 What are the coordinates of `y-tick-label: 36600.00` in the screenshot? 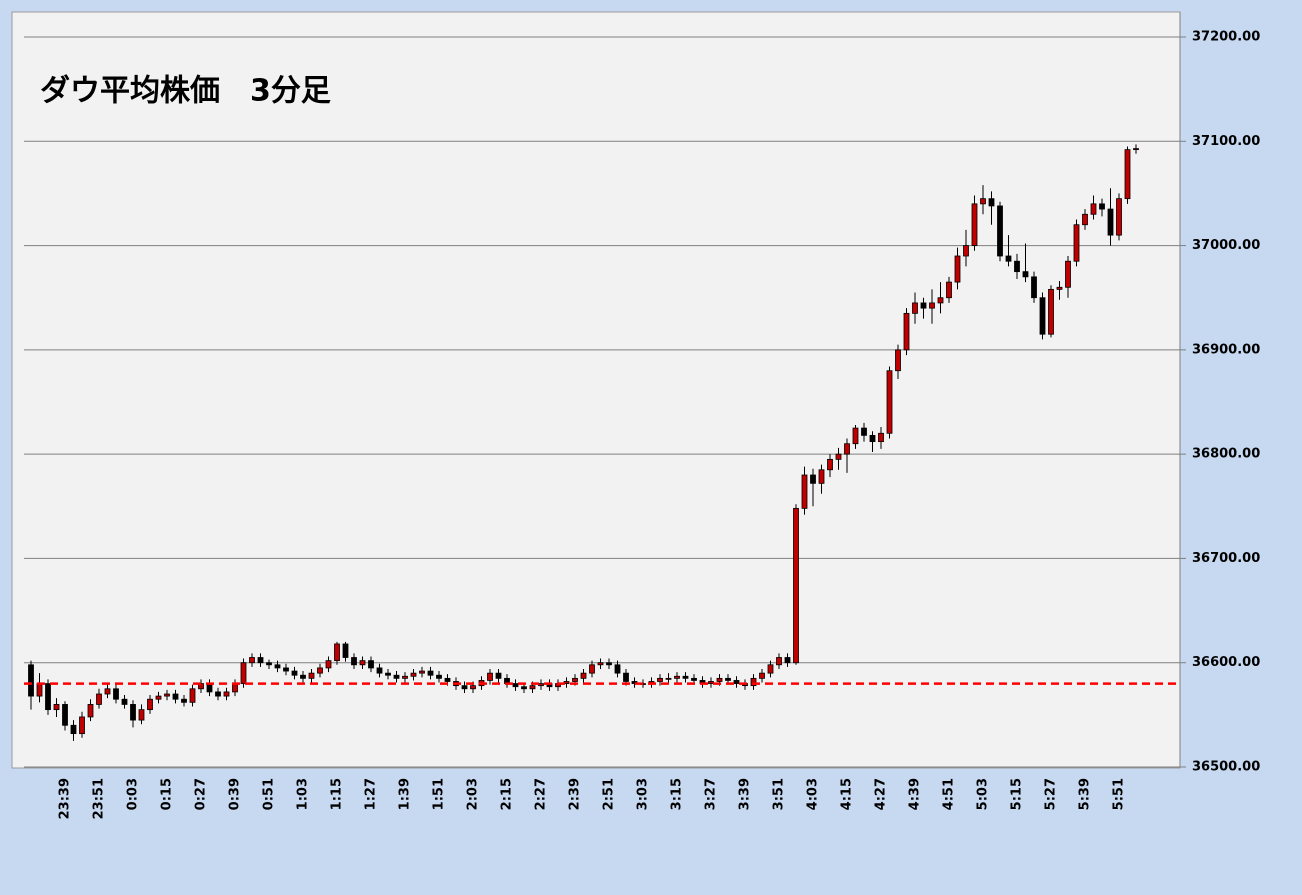 It's located at (1226, 662).